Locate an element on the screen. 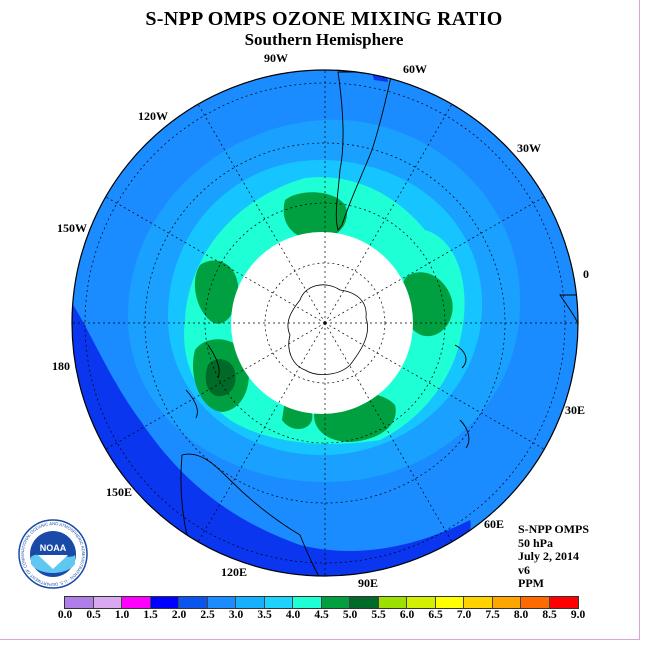 Image resolution: width=648 pixels, height=648 pixels. colorbar-tick-label: 1.5 is located at coordinates (150, 615).